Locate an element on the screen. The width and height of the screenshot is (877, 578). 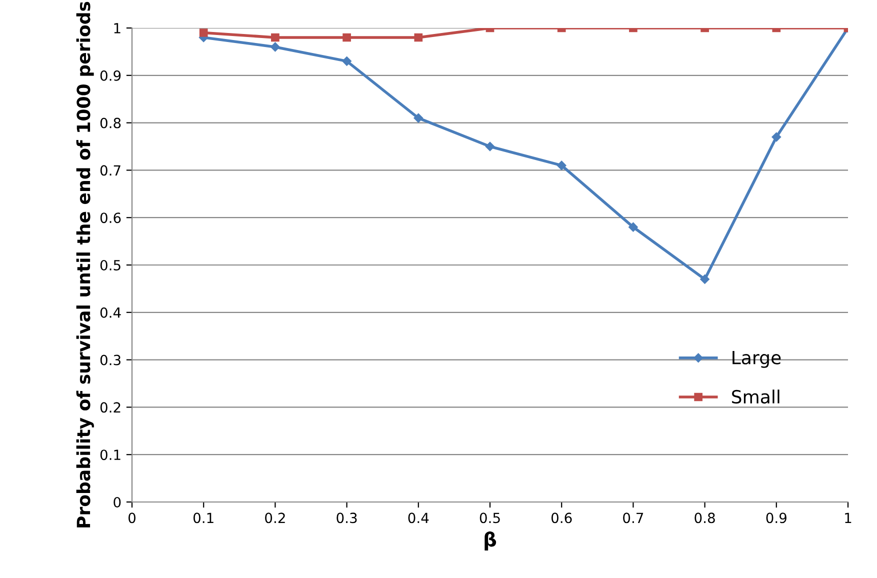
y-tick-label: 0.7 is located at coordinates (110, 170).